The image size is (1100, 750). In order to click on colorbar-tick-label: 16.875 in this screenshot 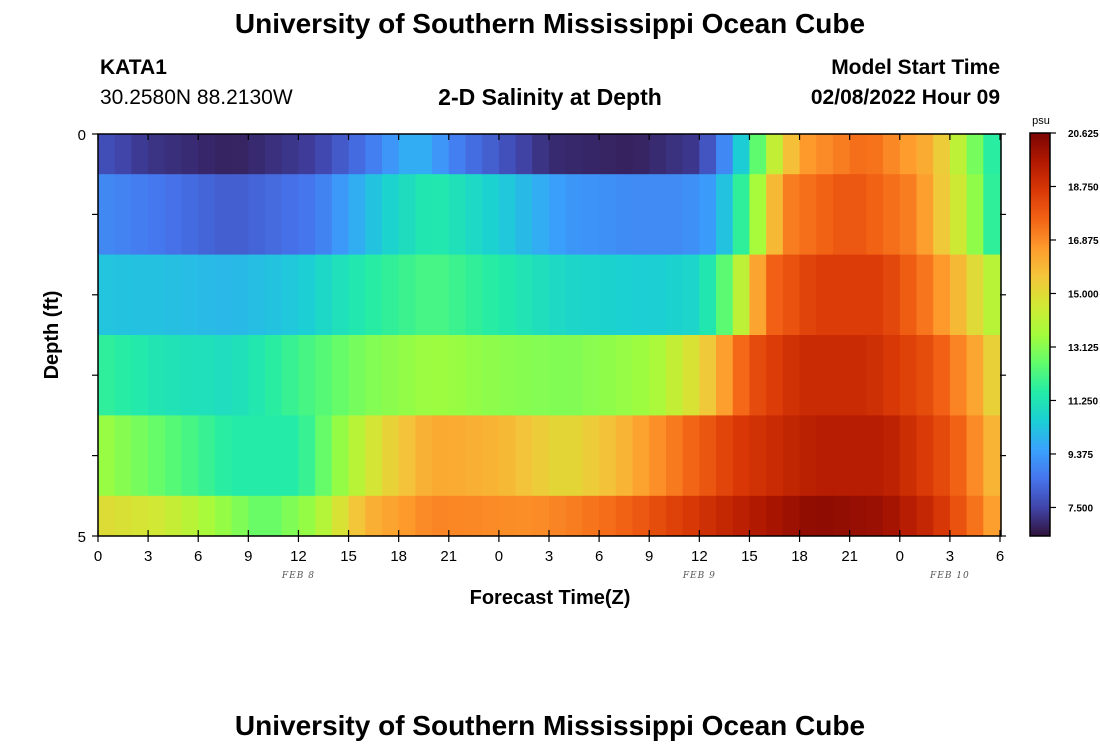, I will do `click(1083, 241)`.